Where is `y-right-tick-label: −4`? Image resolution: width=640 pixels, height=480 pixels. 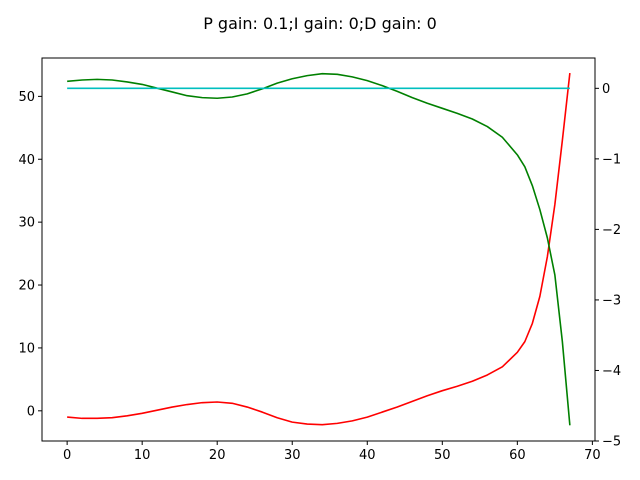
y-right-tick-label: −4 is located at coordinates (611, 371).